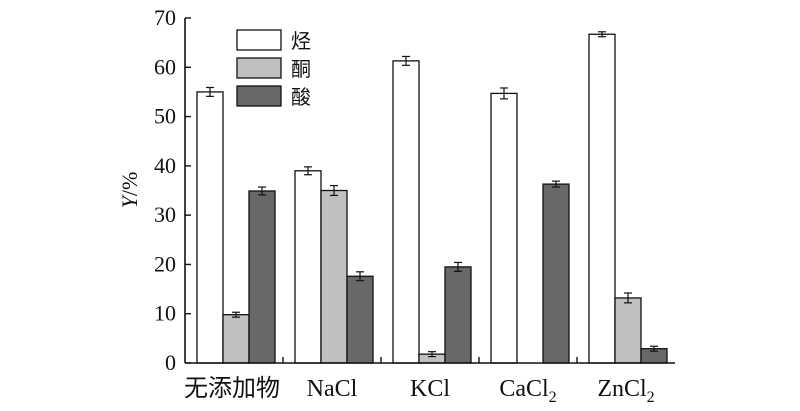 This screenshot has height=411, width=800. Describe the element at coordinates (165, 263) in the screenshot. I see `y-tick-label: 20` at that location.